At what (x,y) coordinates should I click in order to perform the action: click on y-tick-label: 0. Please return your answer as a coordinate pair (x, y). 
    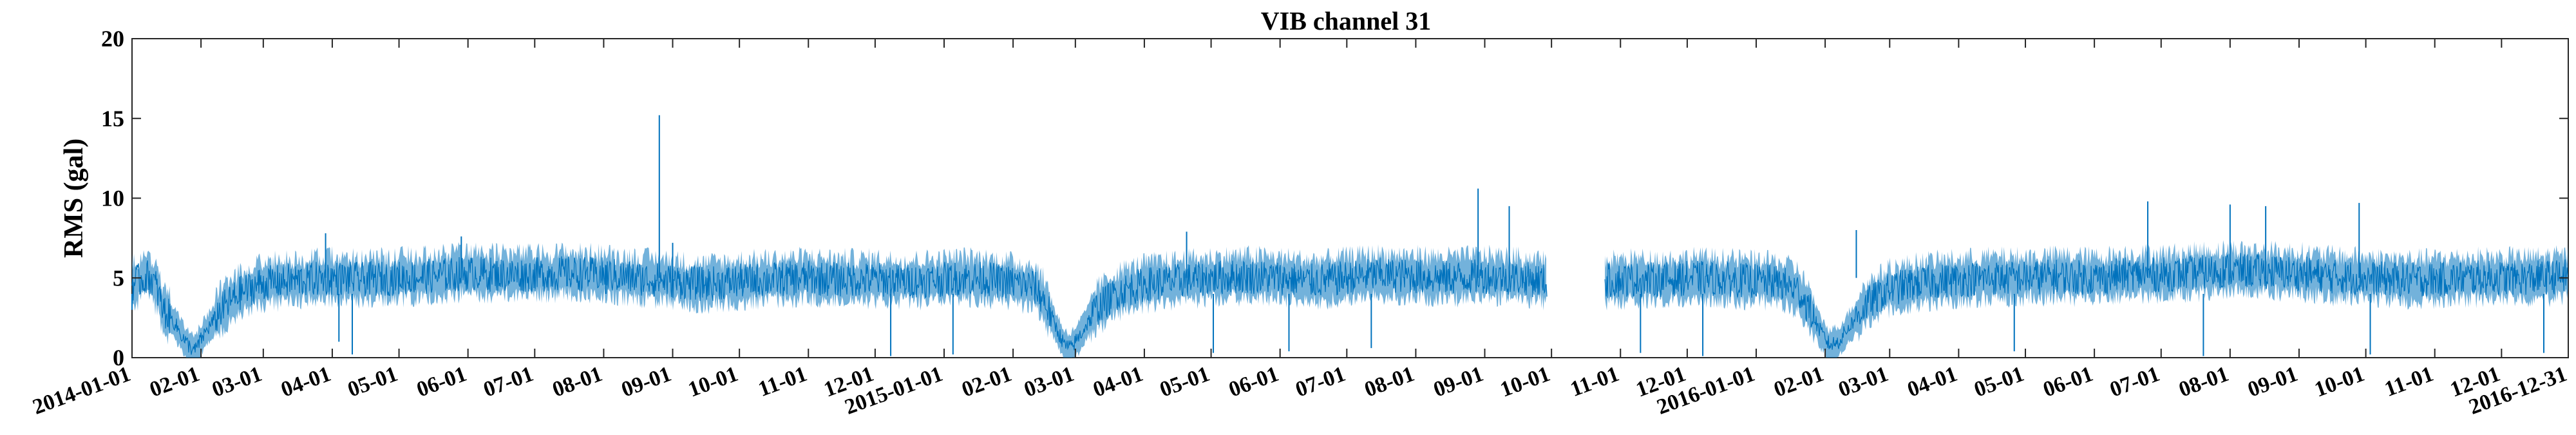
    Looking at the image, I should click on (119, 358).